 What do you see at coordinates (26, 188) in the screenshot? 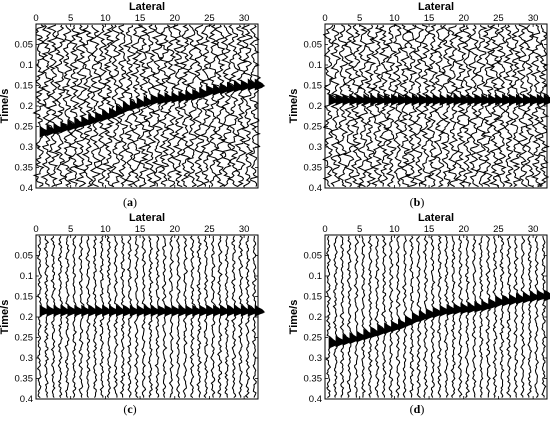
I see `y-tick-label: 0.4` at bounding box center [26, 188].